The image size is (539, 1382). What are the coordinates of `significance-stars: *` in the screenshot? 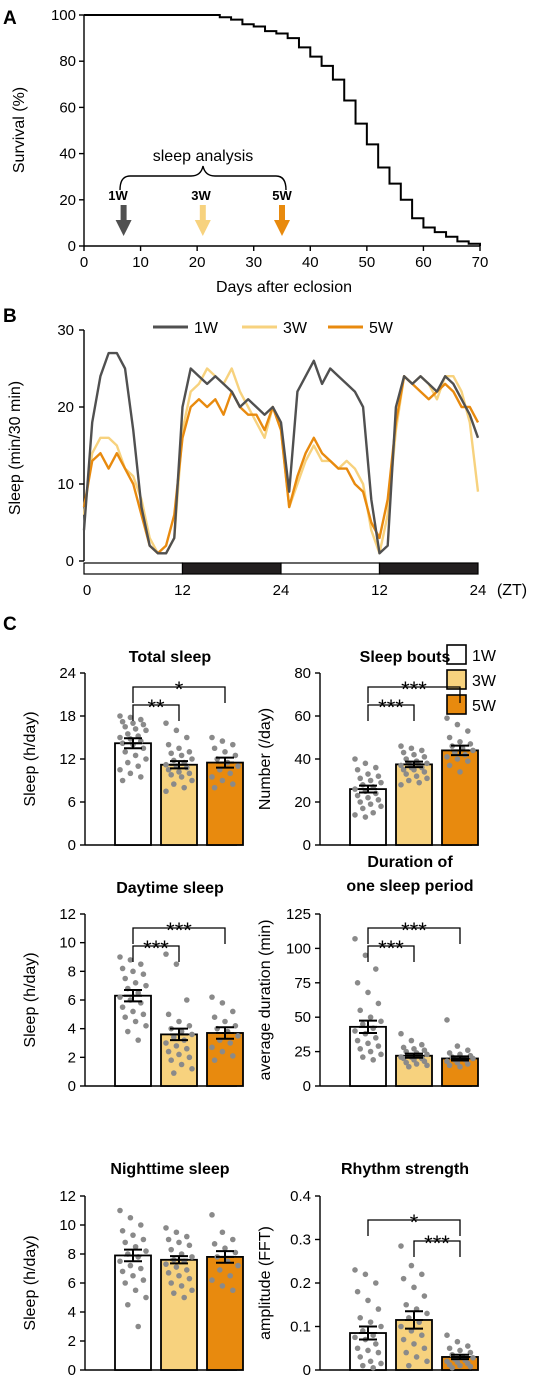 It's located at (414, 1222).